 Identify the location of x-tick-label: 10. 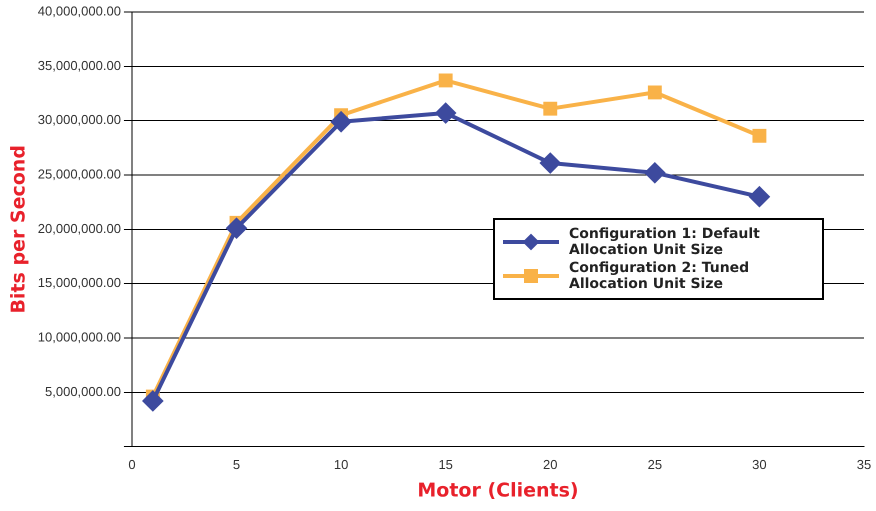
(341, 464).